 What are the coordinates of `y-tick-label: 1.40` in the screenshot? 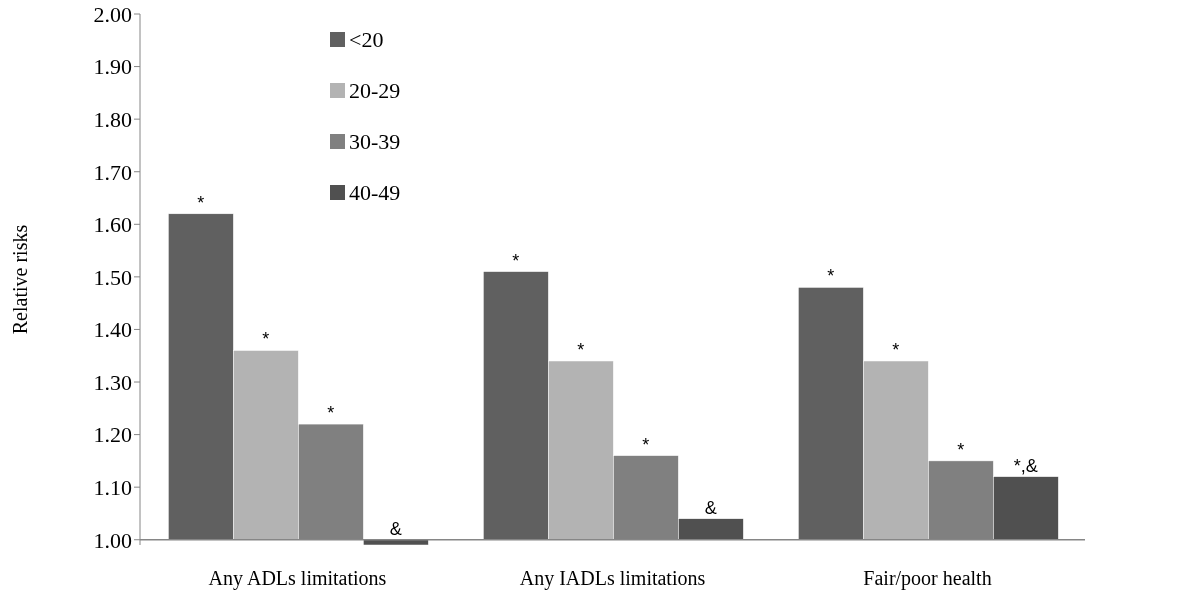 It's located at (112, 330).